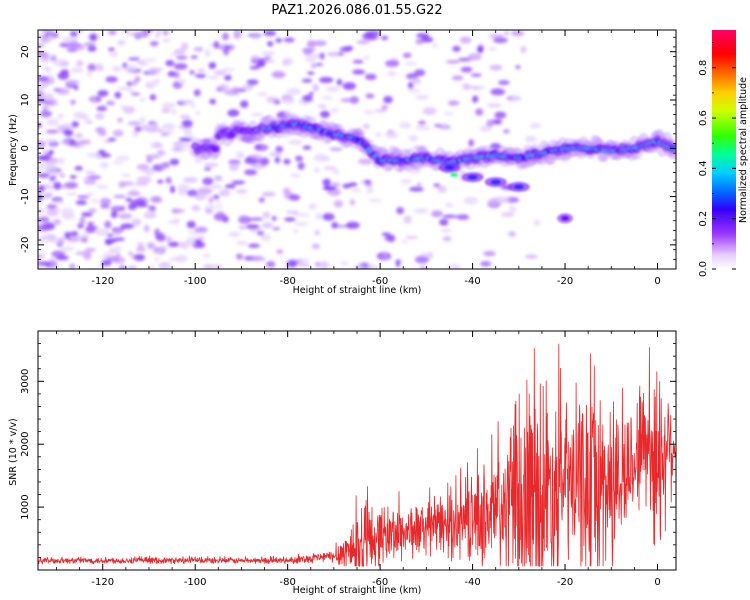  Describe the element at coordinates (657, 281) in the screenshot. I see `x-tick-label: 0` at that location.